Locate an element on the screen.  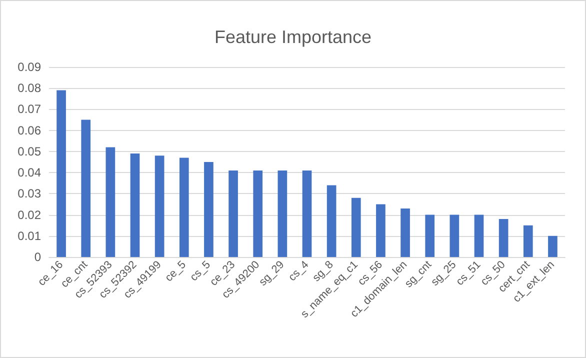
y-tick-label: 0 is located at coordinates (38, 257).